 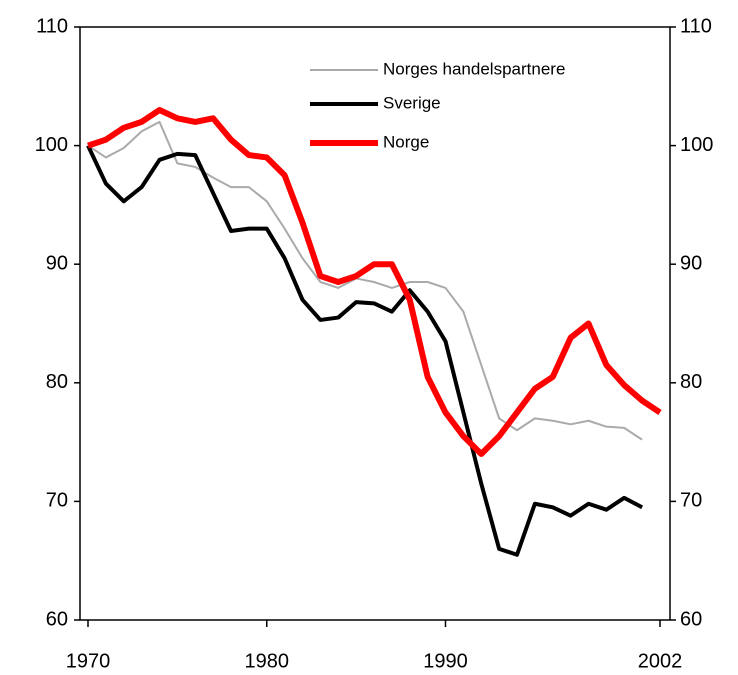 What do you see at coordinates (52, 26) in the screenshot?
I see `y-tick-label: 110` at bounding box center [52, 26].